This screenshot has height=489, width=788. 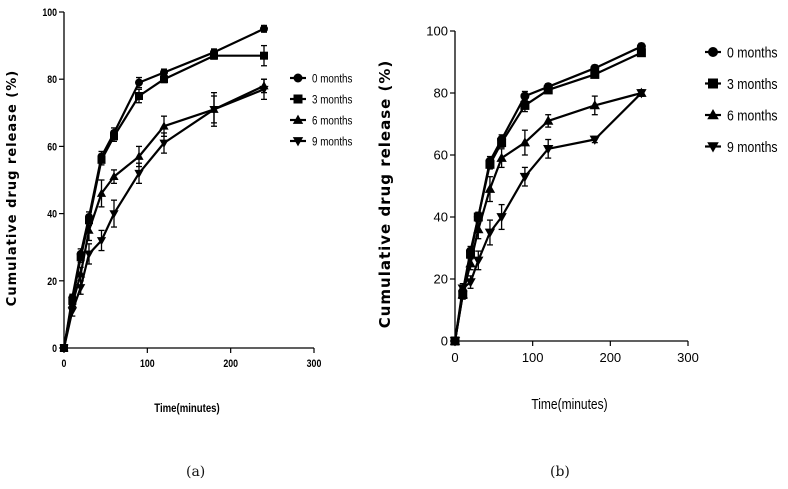 What do you see at coordinates (441, 155) in the screenshot?
I see `y-tick-label: 60` at bounding box center [441, 155].